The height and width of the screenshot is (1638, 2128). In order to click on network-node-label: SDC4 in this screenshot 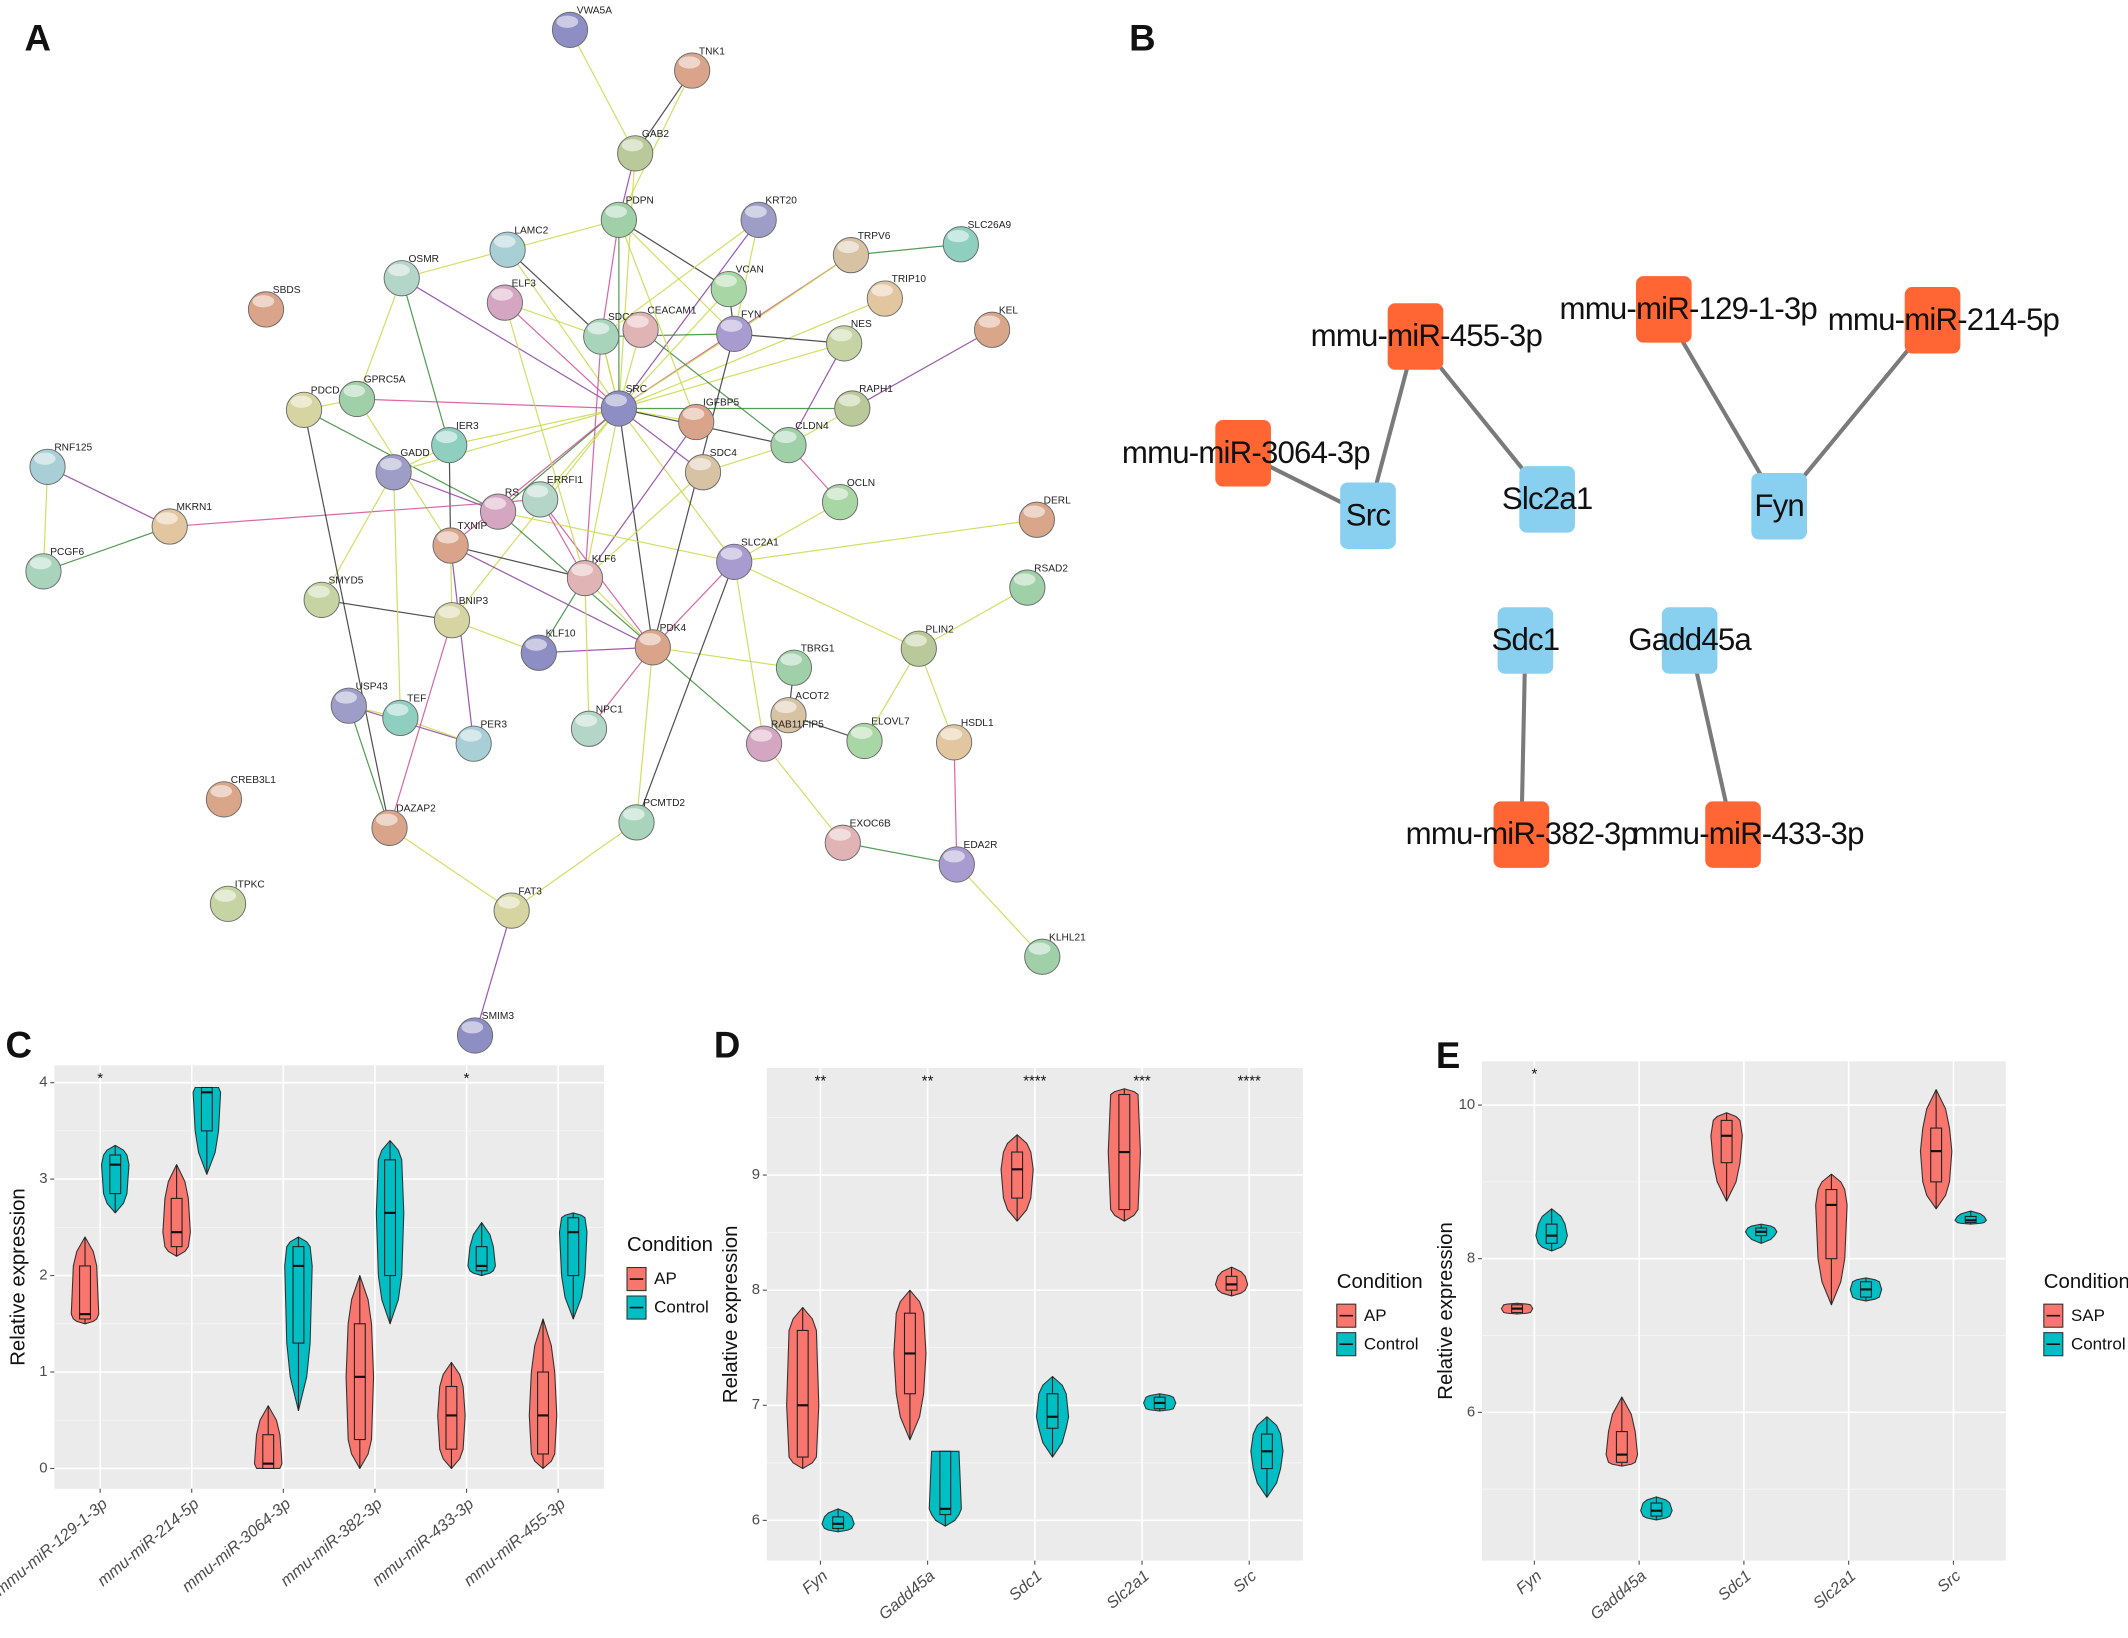, I will do `click(723, 453)`.